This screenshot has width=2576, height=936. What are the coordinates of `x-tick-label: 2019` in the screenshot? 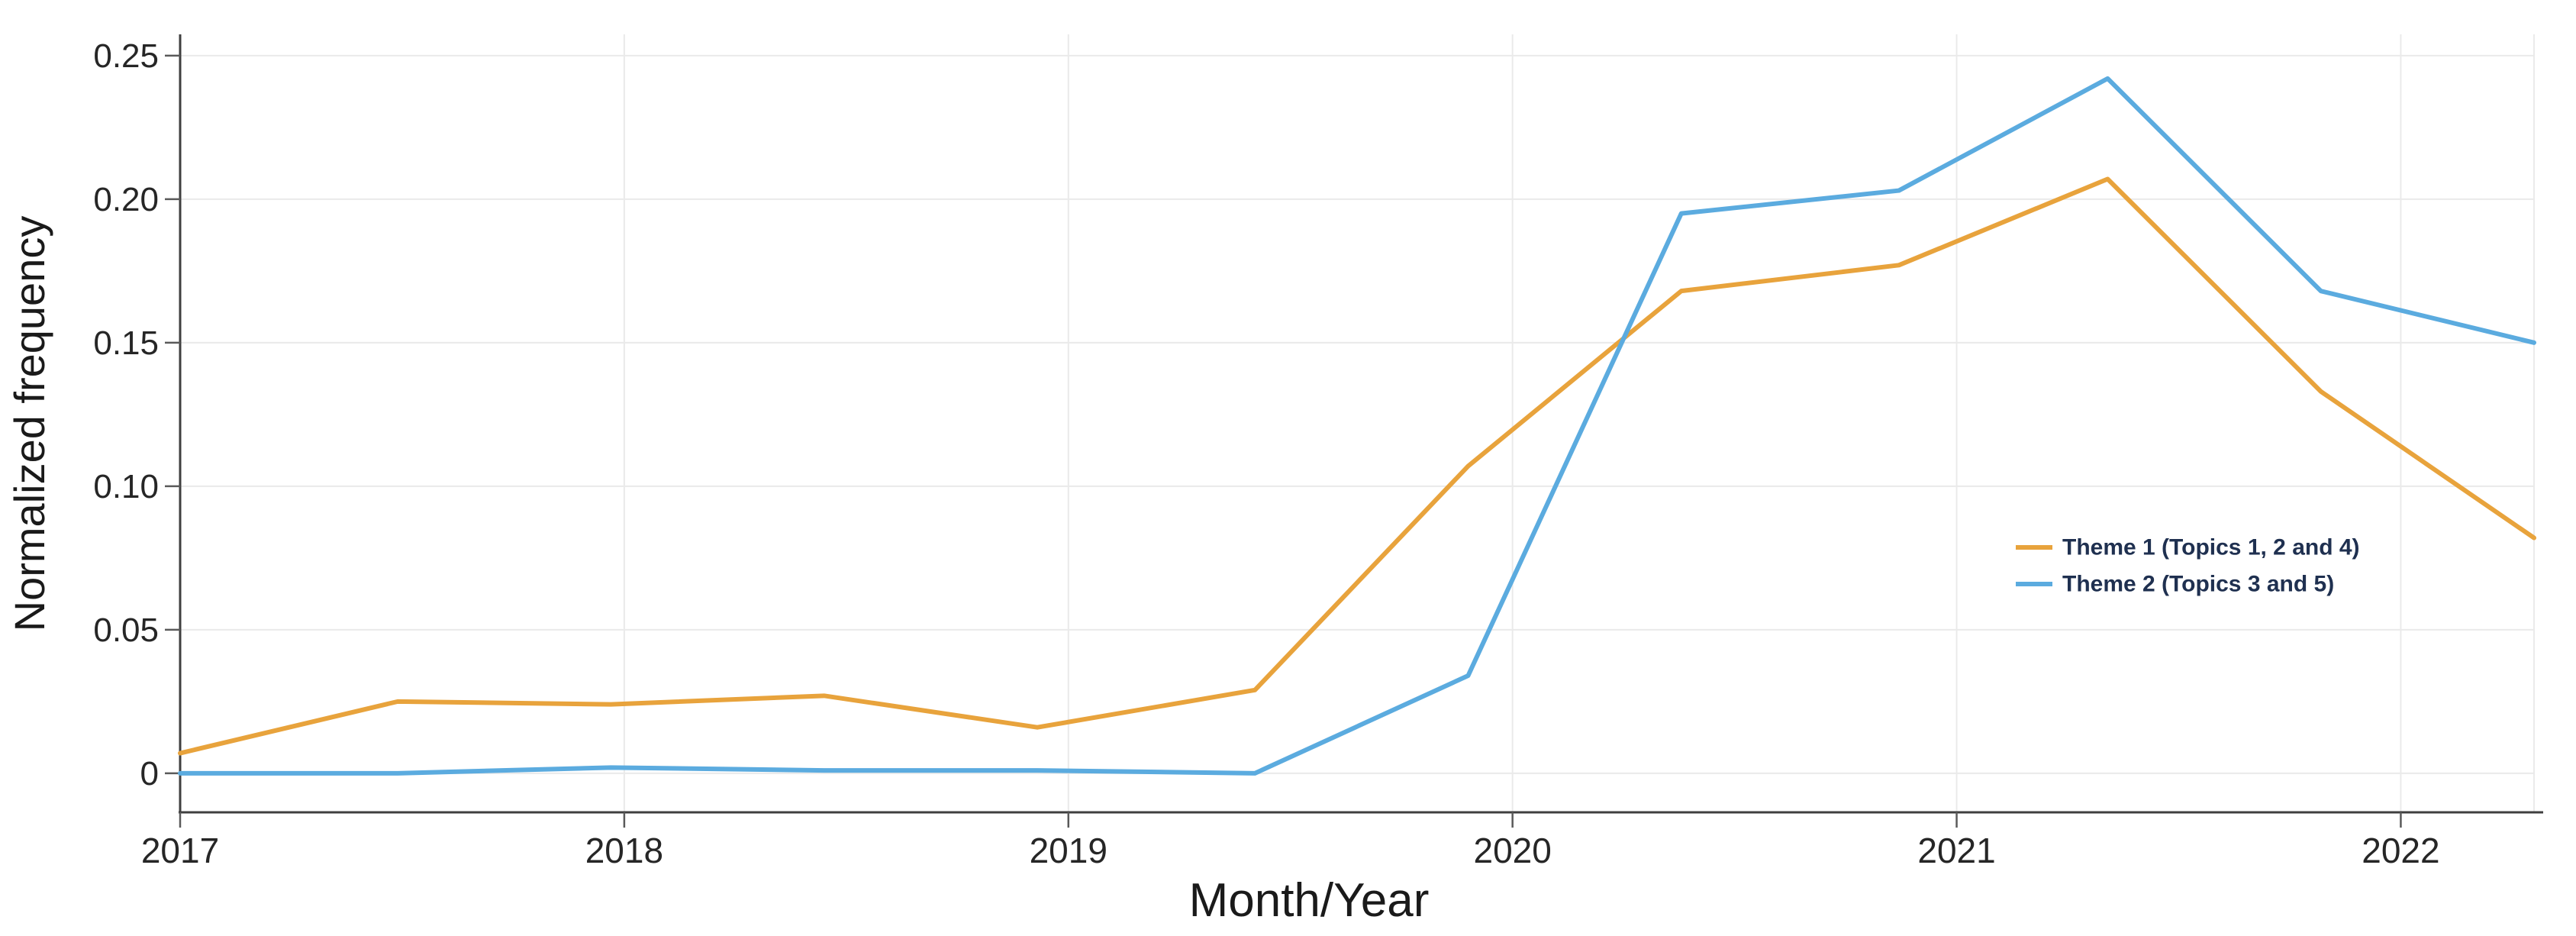 It's located at (1068, 850).